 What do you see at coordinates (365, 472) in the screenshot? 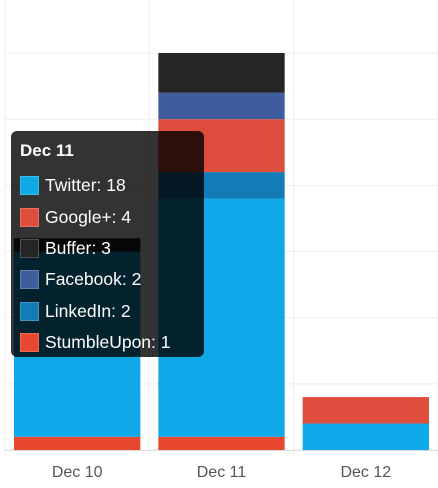
I see `x-tick-label: Dec 12` at bounding box center [365, 472].